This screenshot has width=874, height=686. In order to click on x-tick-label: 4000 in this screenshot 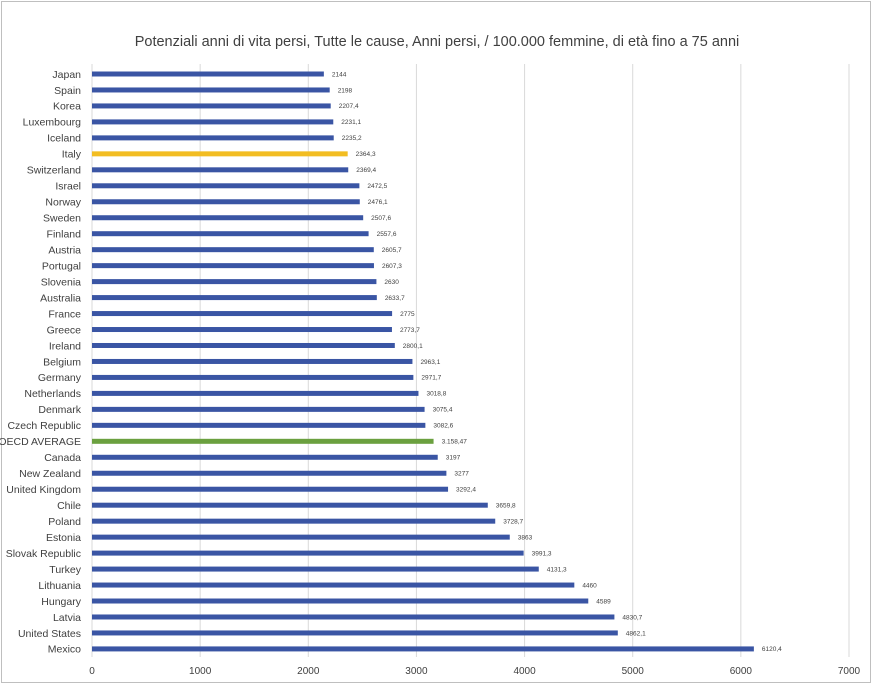, I will do `click(524, 671)`.